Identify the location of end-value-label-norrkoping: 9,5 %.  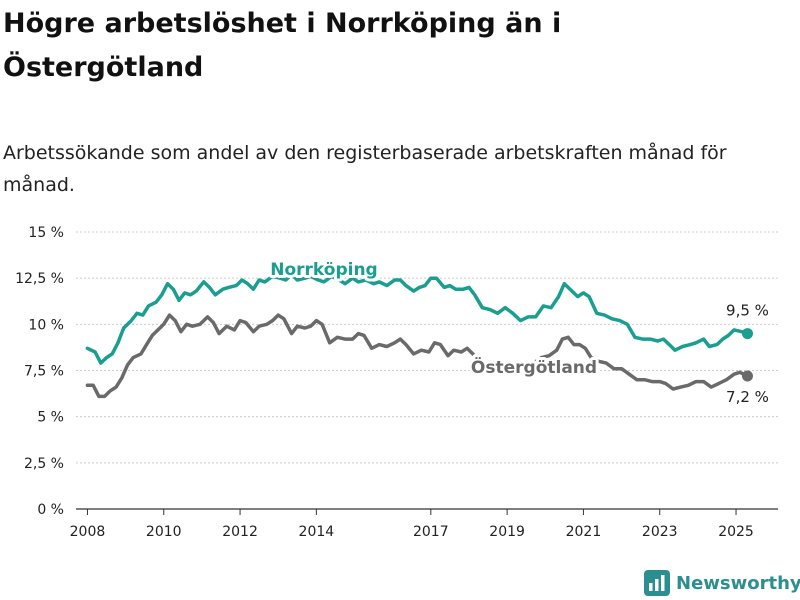
(747, 311).